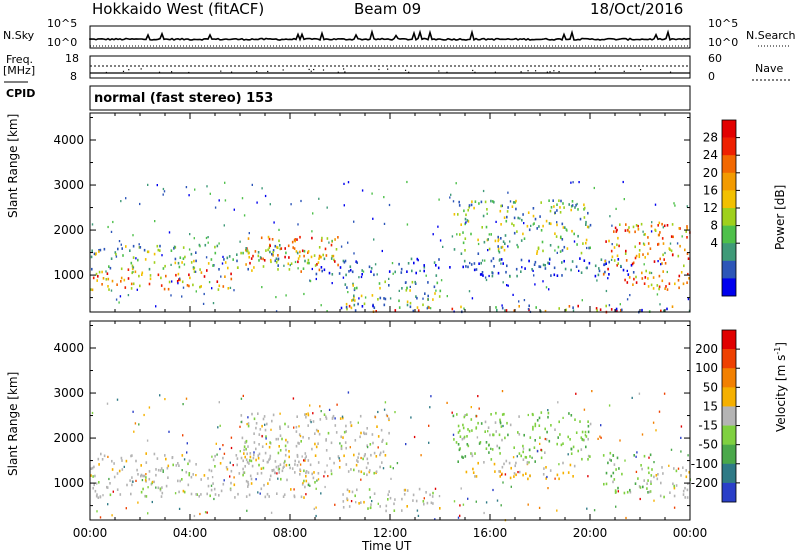 The height and width of the screenshot is (554, 800). What do you see at coordinates (13, 165) in the screenshot?
I see `power-ylabel: Slant Range [km]` at bounding box center [13, 165].